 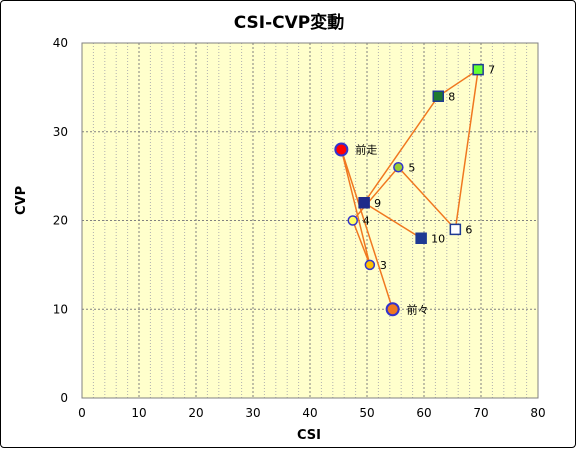 What do you see at coordinates (410, 189) in the screenshot?
I see `series-line` at bounding box center [410, 189].